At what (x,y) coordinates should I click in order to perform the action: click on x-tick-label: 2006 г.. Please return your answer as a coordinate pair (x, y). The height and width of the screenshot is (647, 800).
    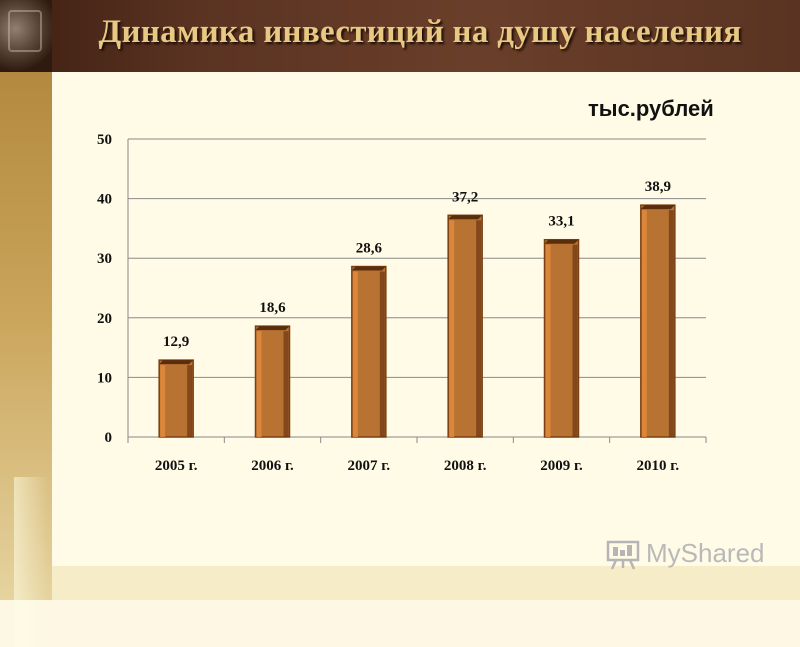
    Looking at the image, I should click on (272, 466).